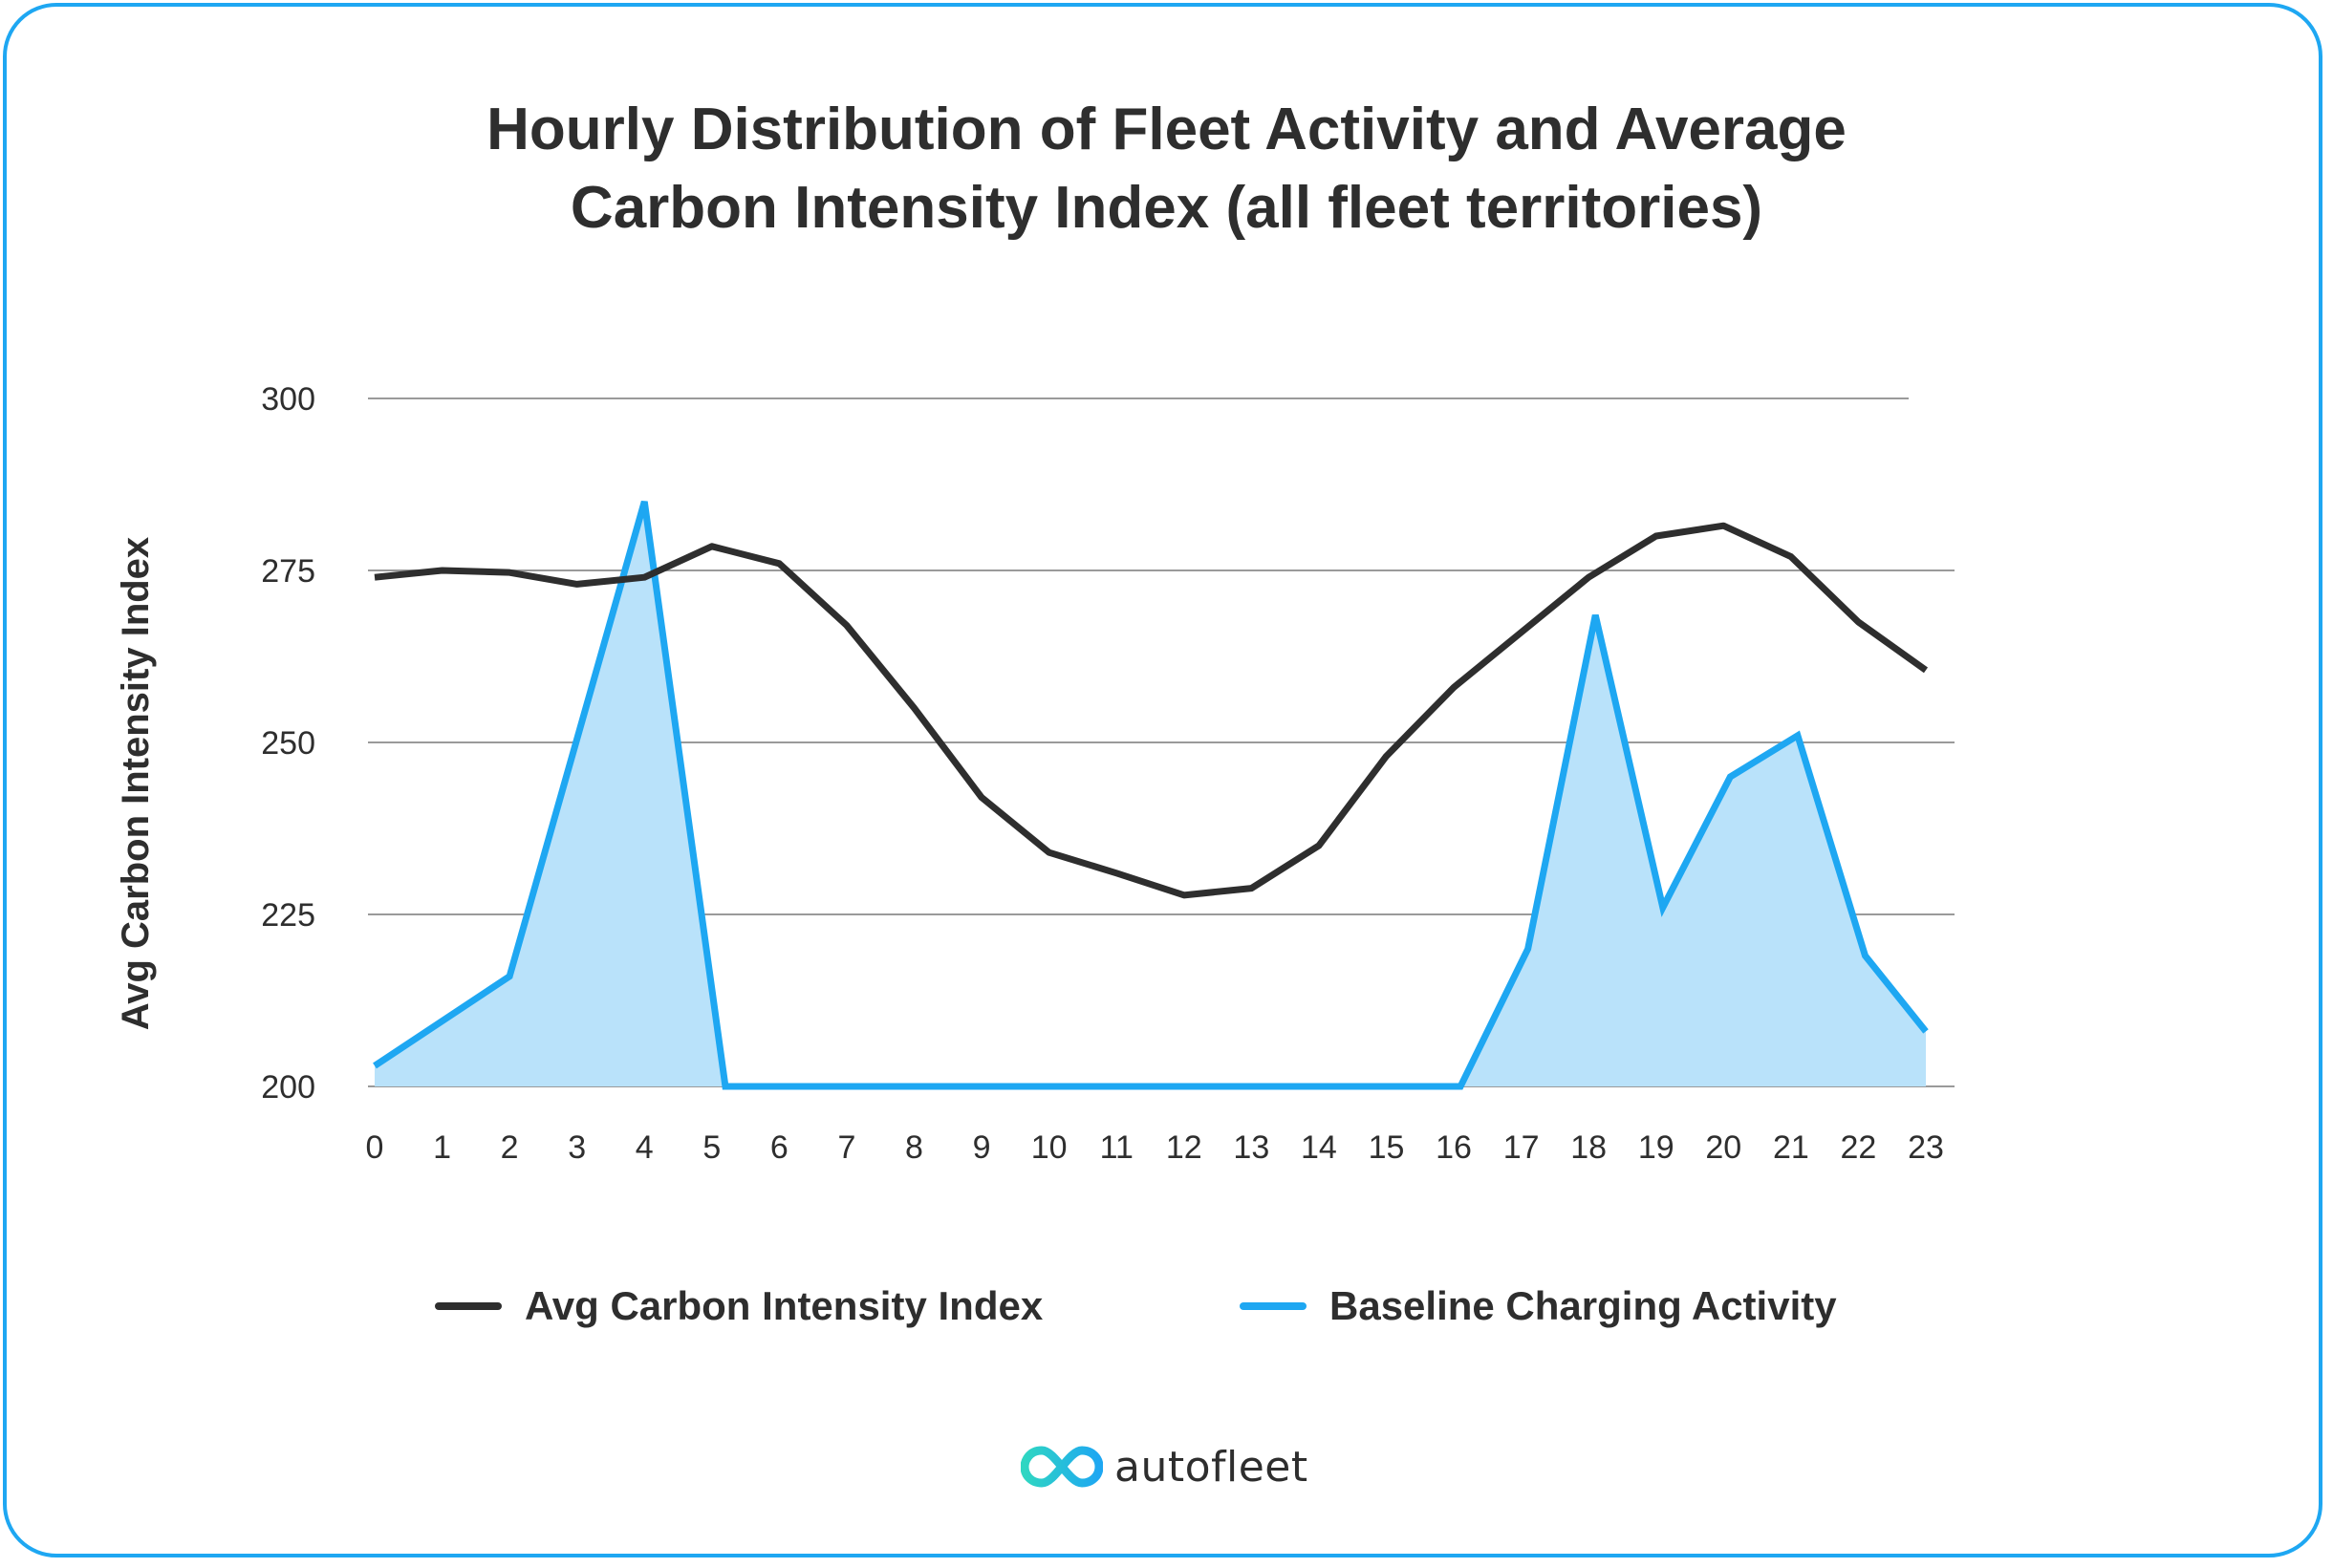 This screenshot has width=2333, height=1568. What do you see at coordinates (784, 1305) in the screenshot?
I see `legend-label-carbon: Avg Carbon Intensity Index` at bounding box center [784, 1305].